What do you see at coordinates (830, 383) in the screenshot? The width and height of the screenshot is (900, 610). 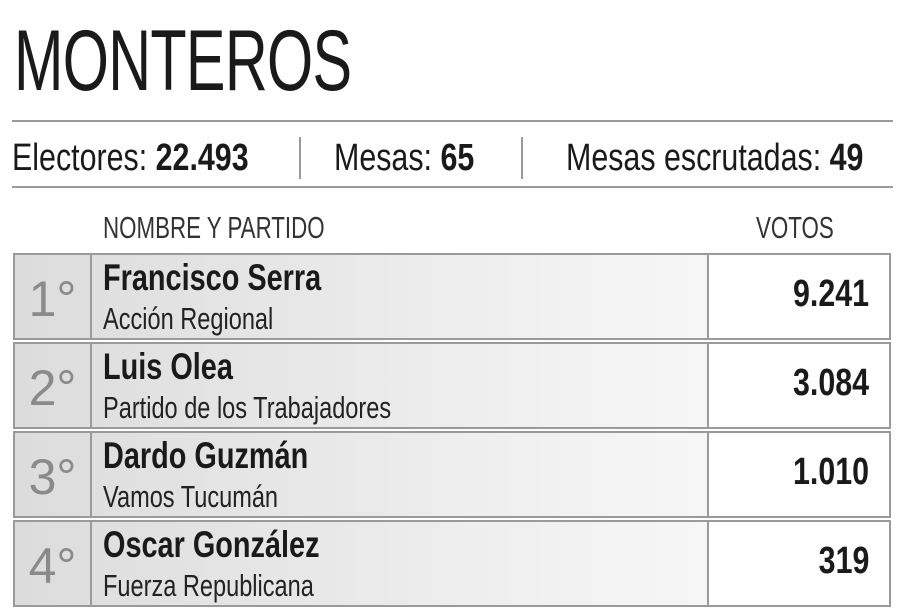 I see `votes: 3.084` at bounding box center [830, 383].